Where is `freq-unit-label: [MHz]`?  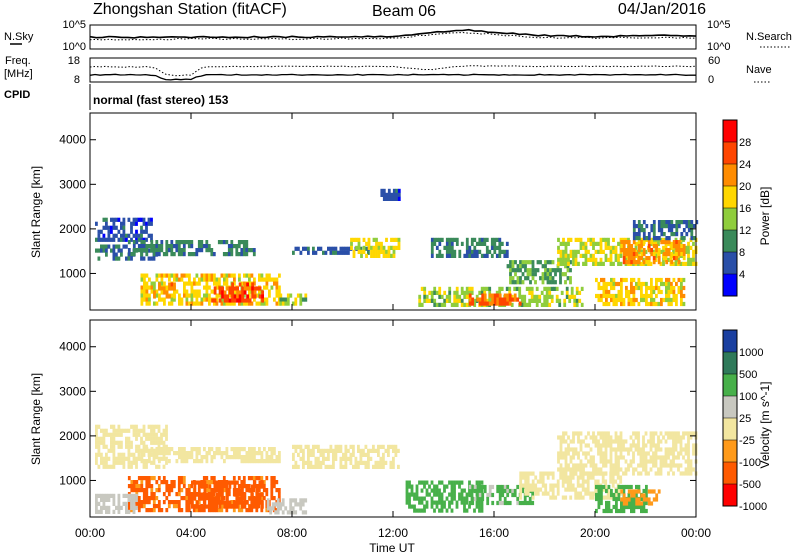 freq-unit-label: [MHz] is located at coordinates (18, 74).